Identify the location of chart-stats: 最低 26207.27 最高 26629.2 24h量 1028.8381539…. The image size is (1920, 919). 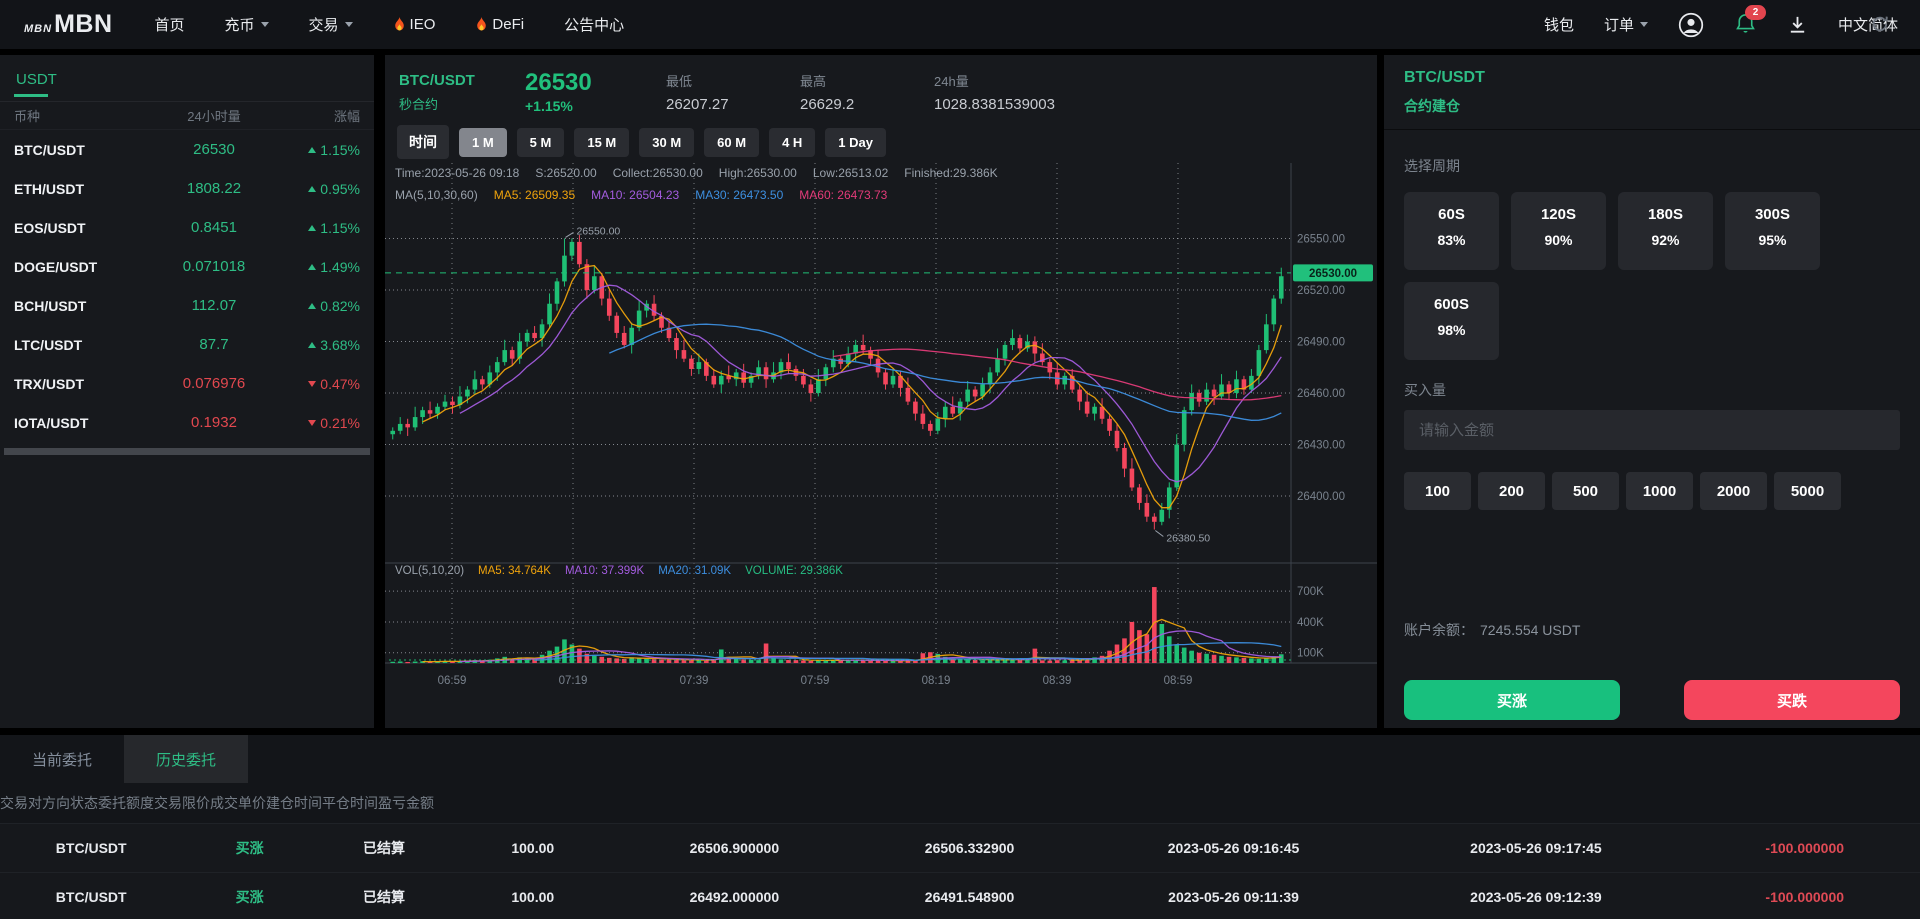
(867, 92).